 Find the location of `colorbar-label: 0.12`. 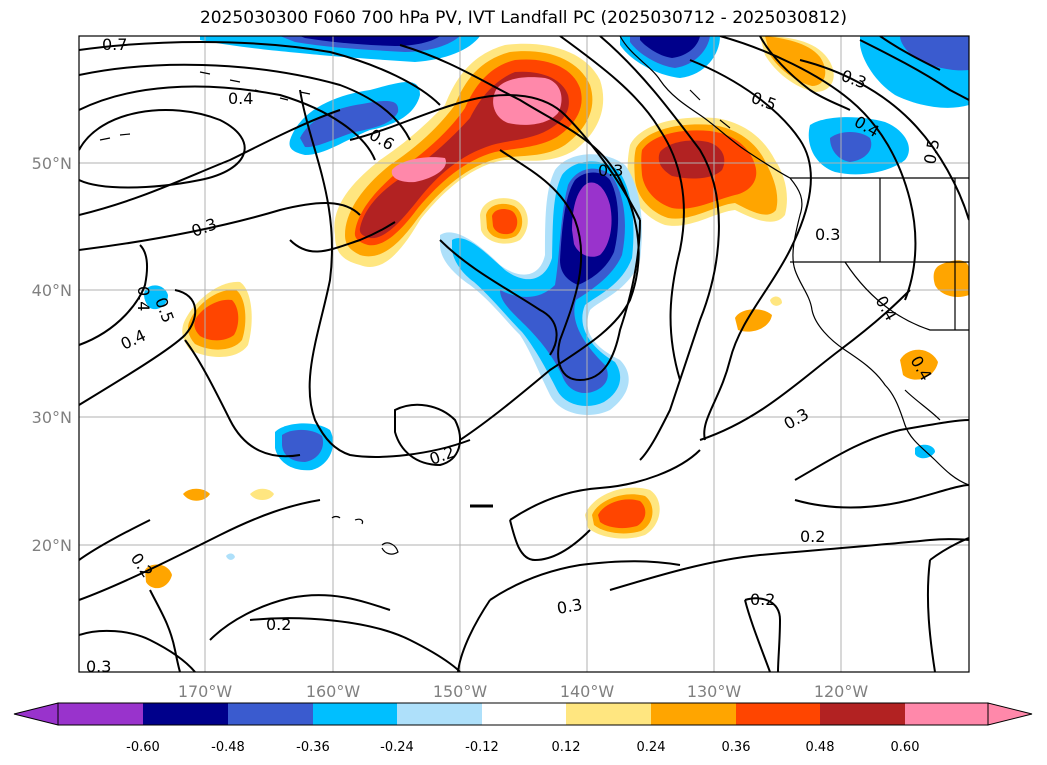

colorbar-label: 0.12 is located at coordinates (566, 747).